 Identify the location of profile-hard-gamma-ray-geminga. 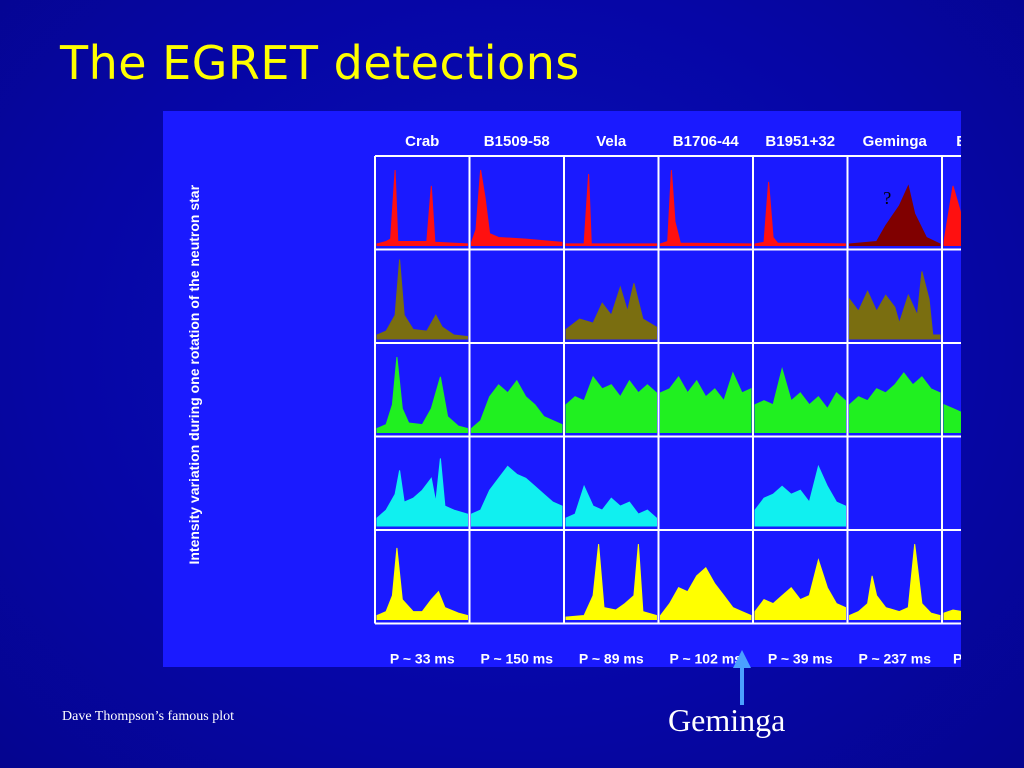
(895, 581).